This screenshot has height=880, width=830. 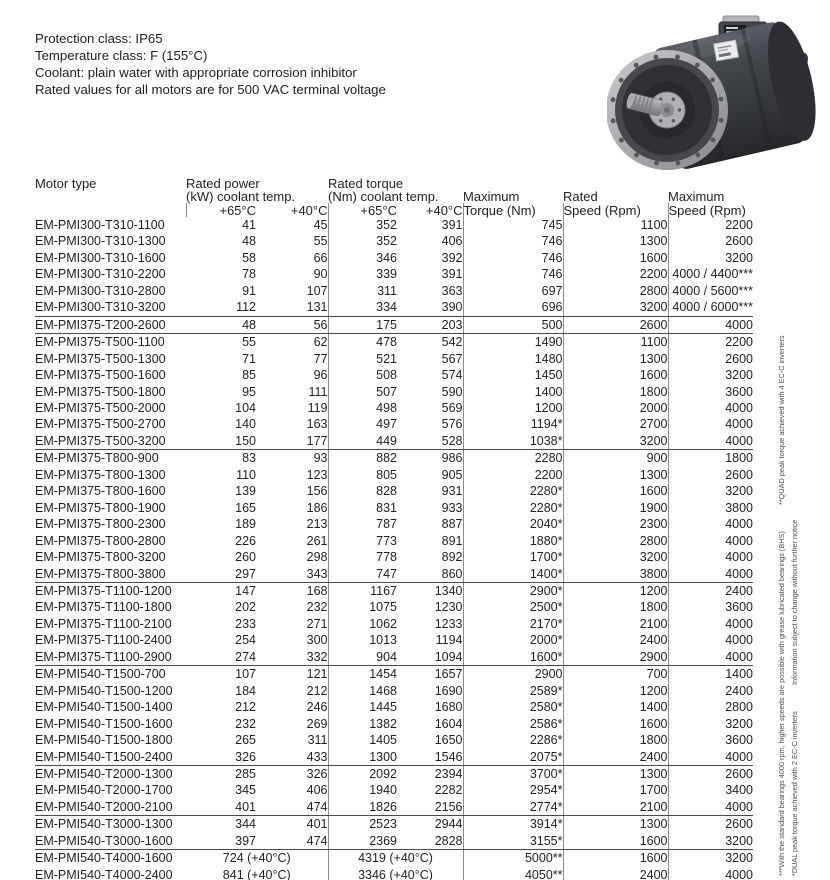 I want to click on cell-motor-type: EM-PMI300-T310-3200, so click(x=110, y=308).